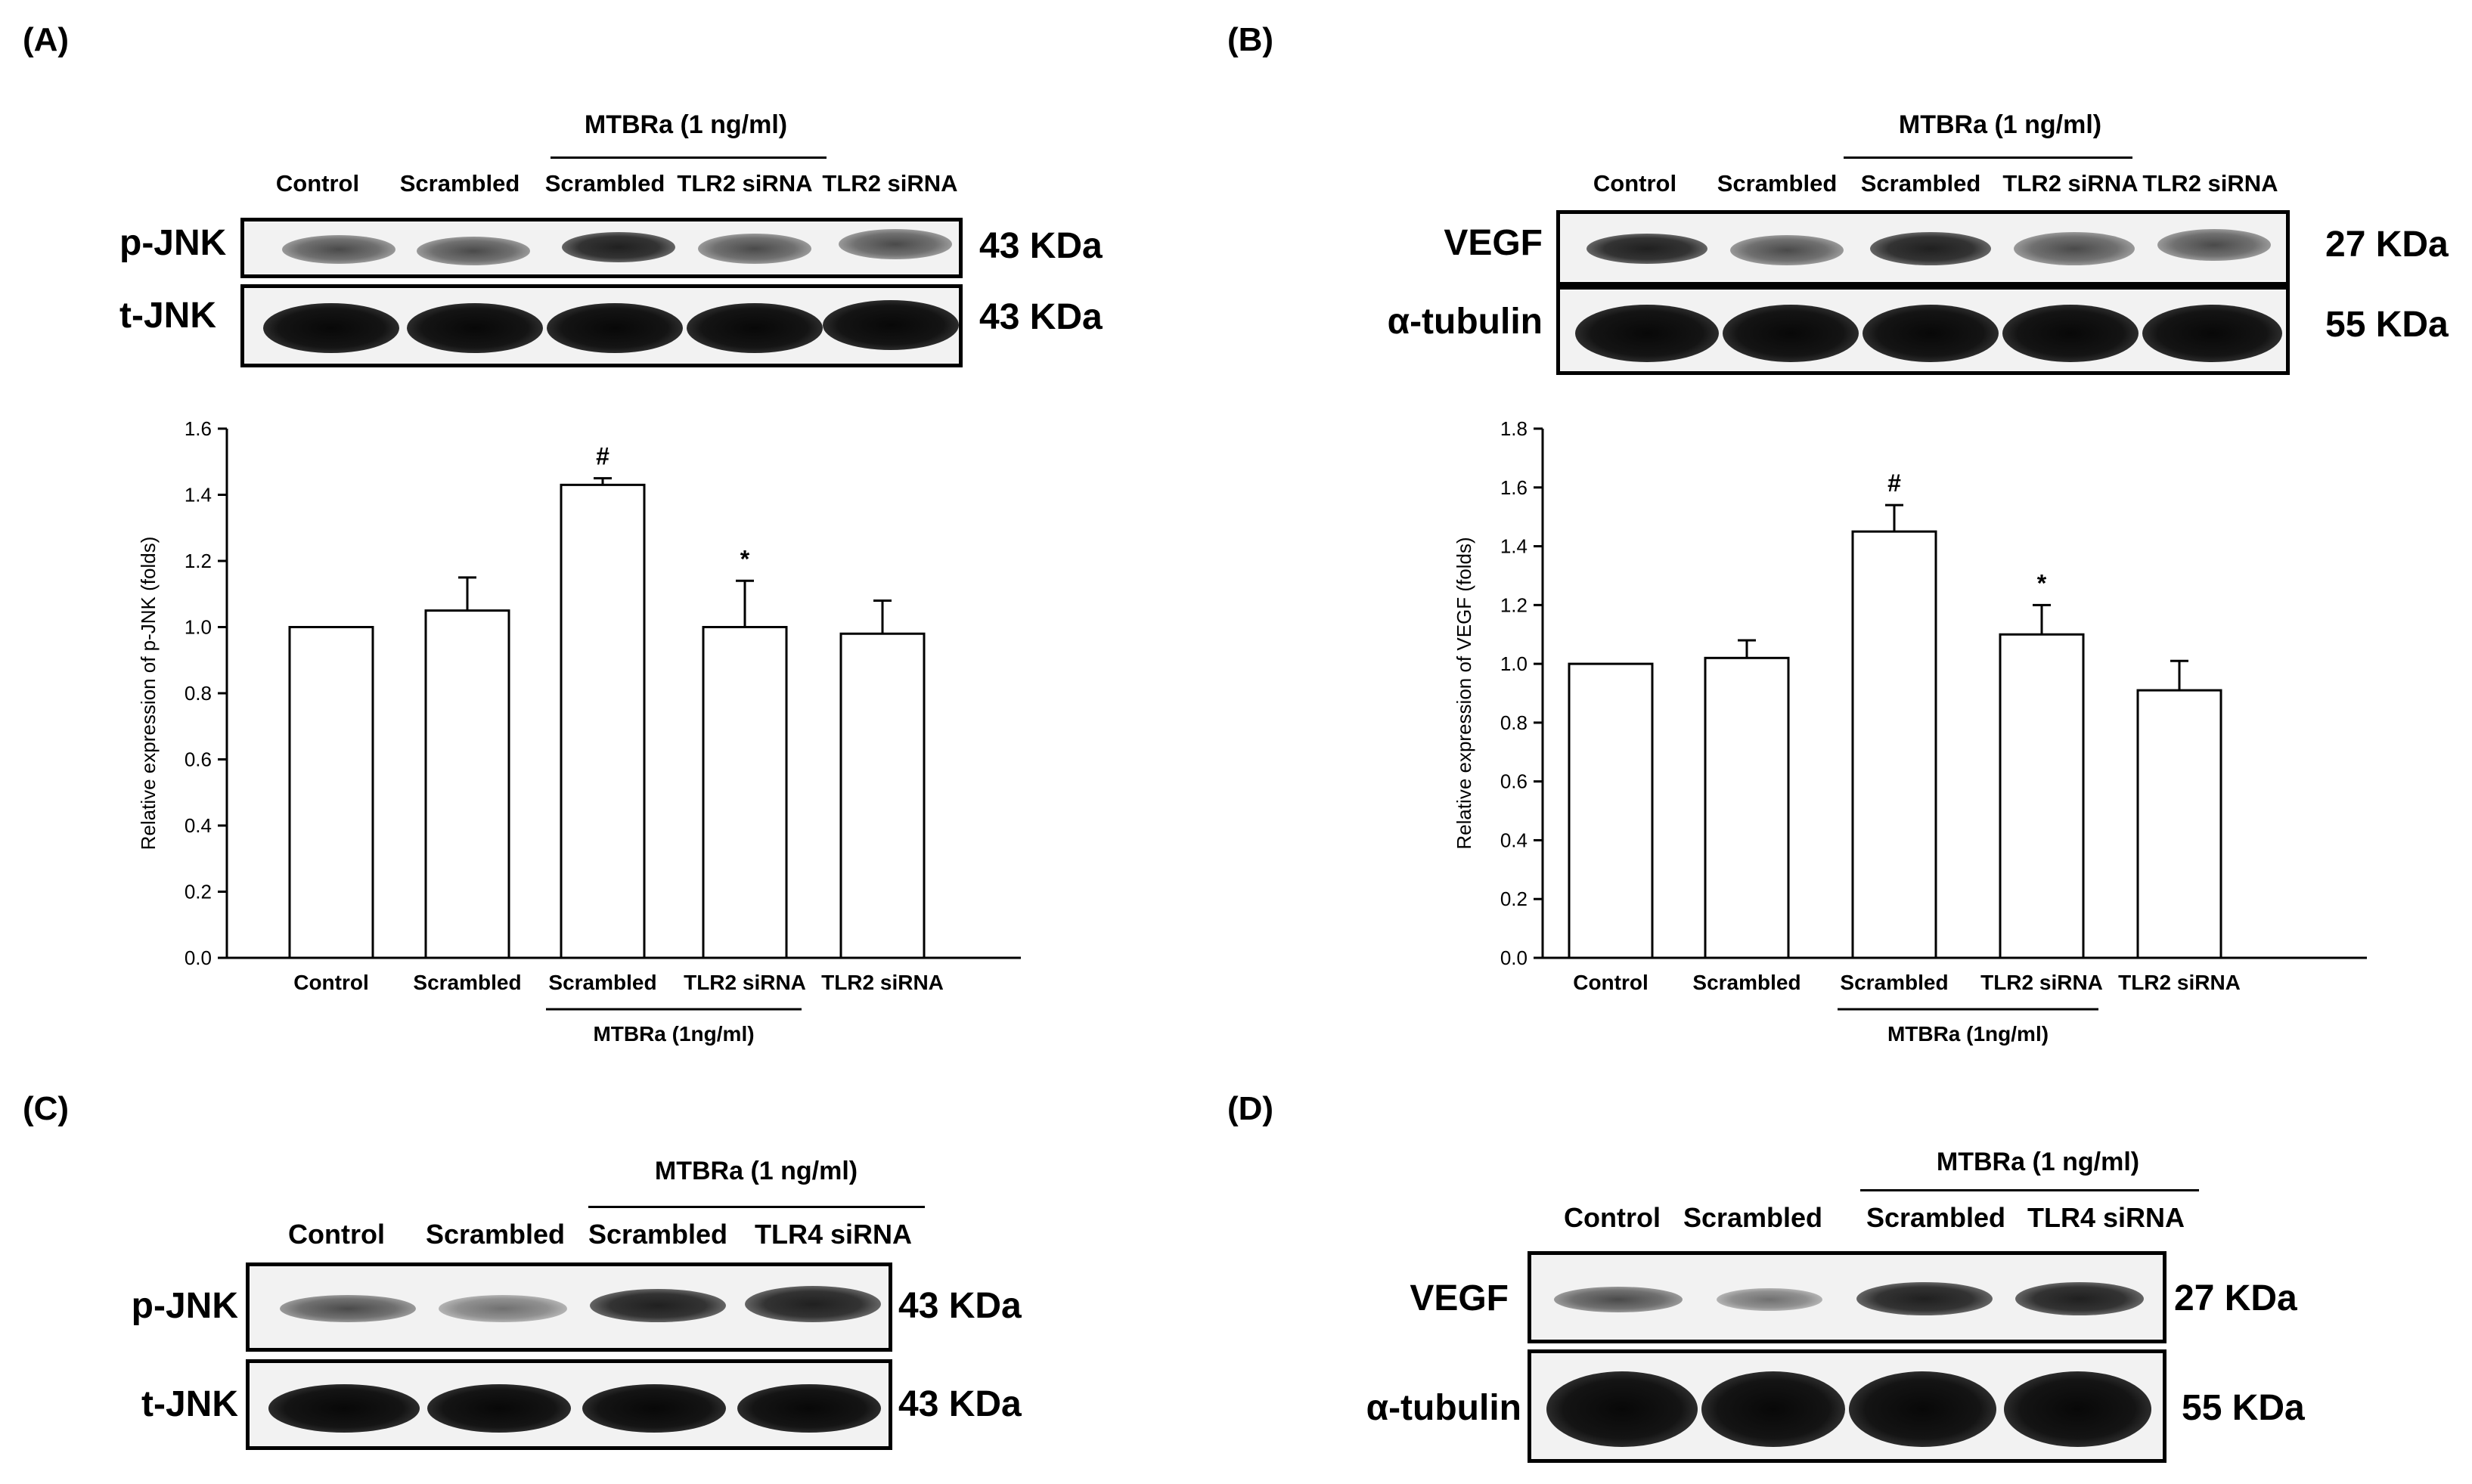 Image resolution: width=2472 pixels, height=1484 pixels. I want to click on blot-image-tubulin-d, so click(1847, 1406).